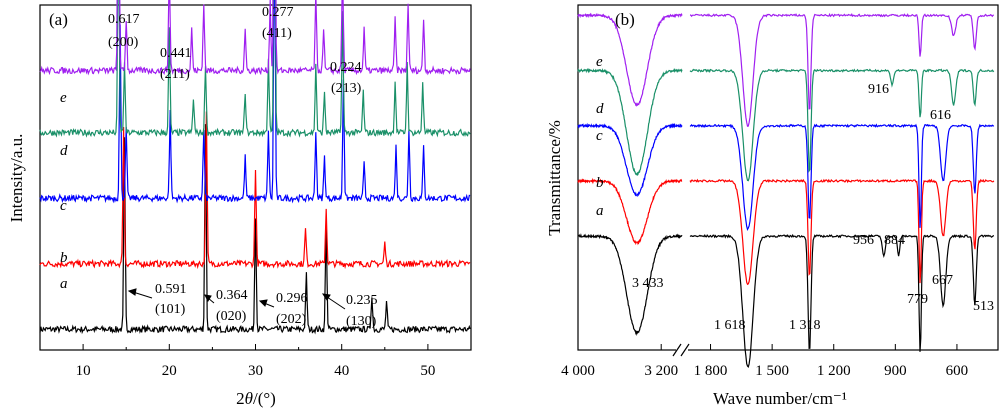 Image resolution: width=1000 pixels, height=414 pixels. Describe the element at coordinates (630, 59) in the screenshot. I see `ftir-series-e-high` at that location.